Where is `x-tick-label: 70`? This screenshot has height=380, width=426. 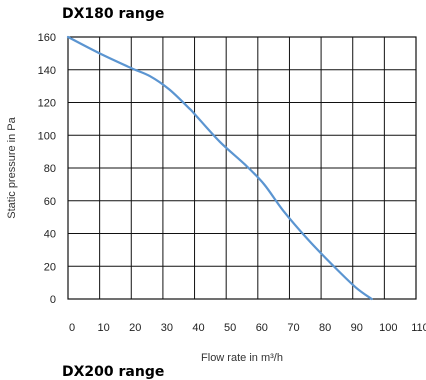
x-tick-label: 70 is located at coordinates (293, 328).